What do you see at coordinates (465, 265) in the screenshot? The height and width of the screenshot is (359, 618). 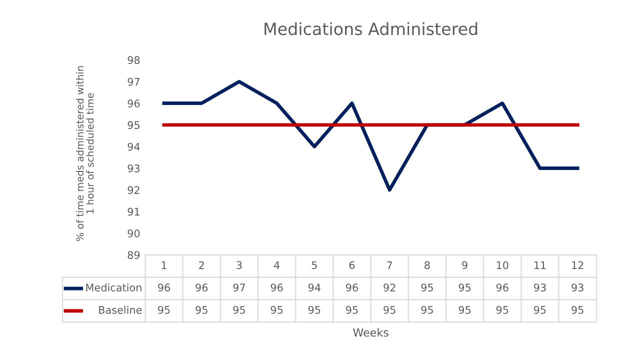 I see `x-tick-label: 9` at bounding box center [465, 265].